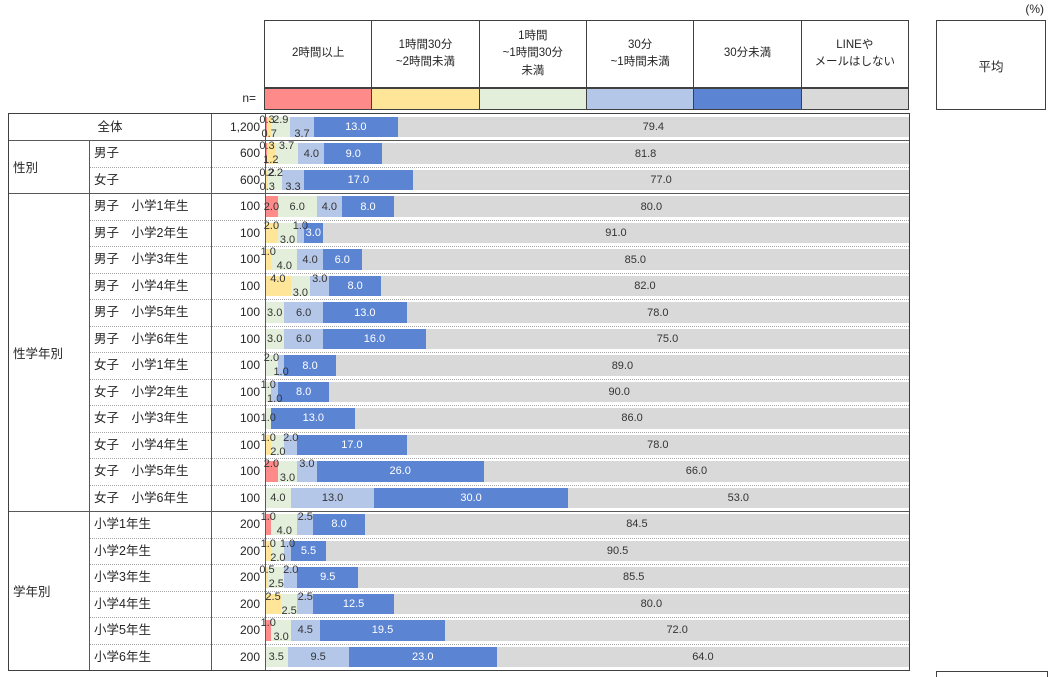 The height and width of the screenshot is (677, 1052). Describe the element at coordinates (305, 596) in the screenshot. I see `bar-value-label: 2.5` at that location.